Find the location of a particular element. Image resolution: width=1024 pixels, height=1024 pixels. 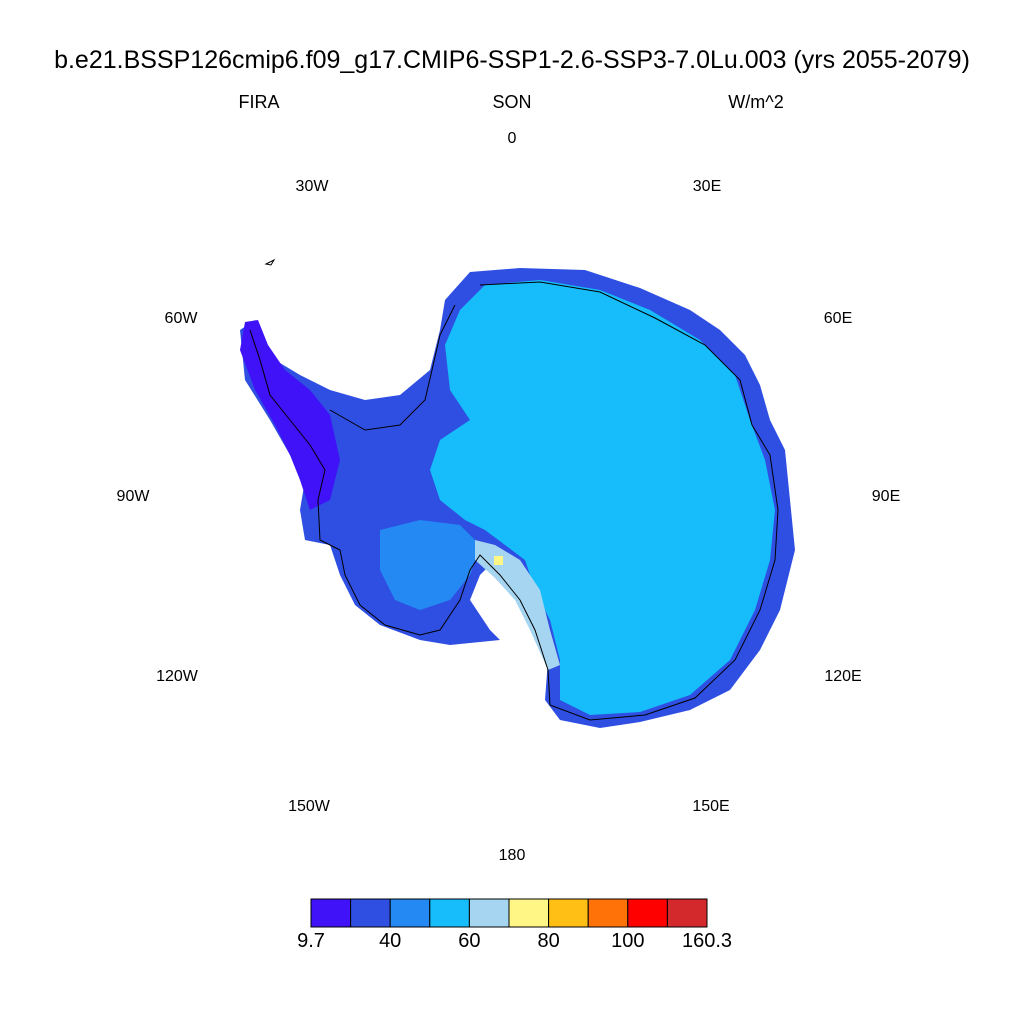

colorbar-tick-label-5: 160.3 is located at coordinates (707, 941).